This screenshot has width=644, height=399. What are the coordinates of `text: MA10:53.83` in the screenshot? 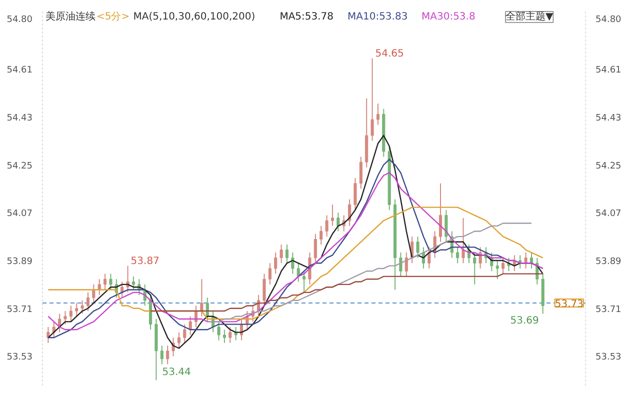 It's located at (378, 17).